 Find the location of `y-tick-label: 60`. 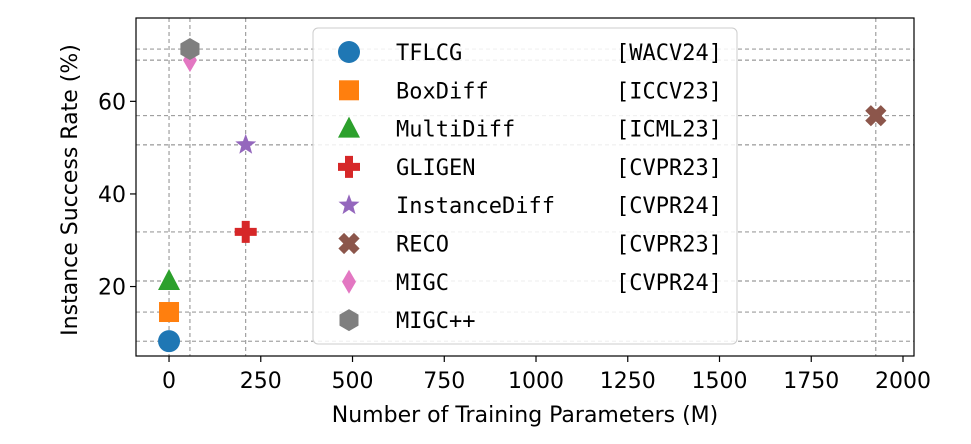

y-tick-label: 60 is located at coordinates (112, 102).